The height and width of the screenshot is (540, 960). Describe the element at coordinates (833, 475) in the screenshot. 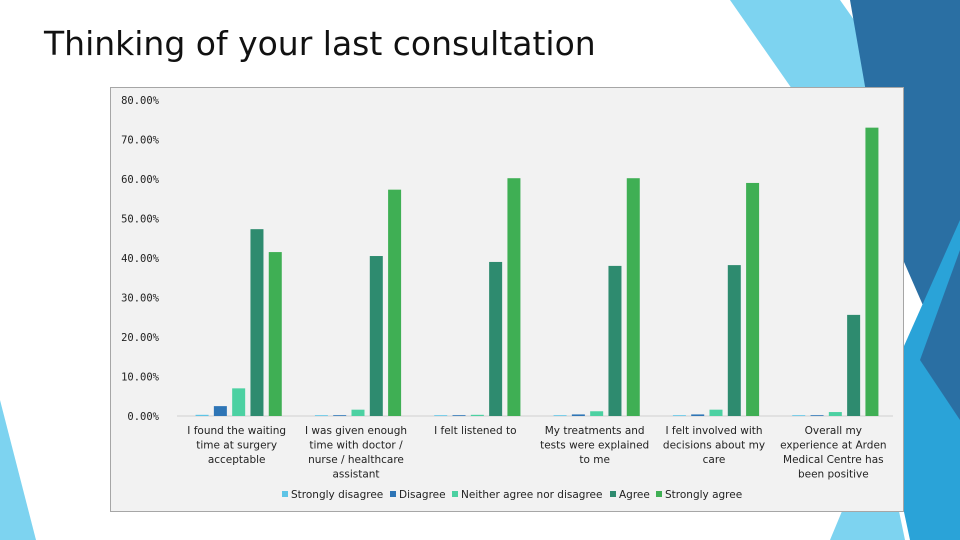

I see `category-label-line: been positive` at that location.